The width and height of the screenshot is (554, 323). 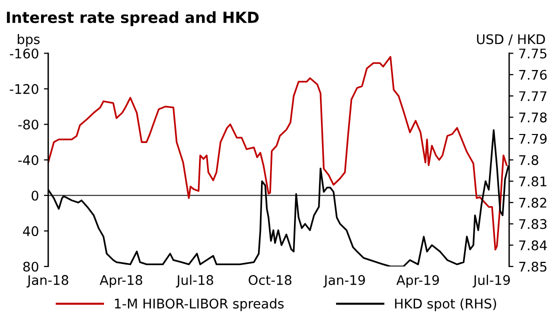 I want to click on y-tick-label: 0, so click(x=35, y=195).